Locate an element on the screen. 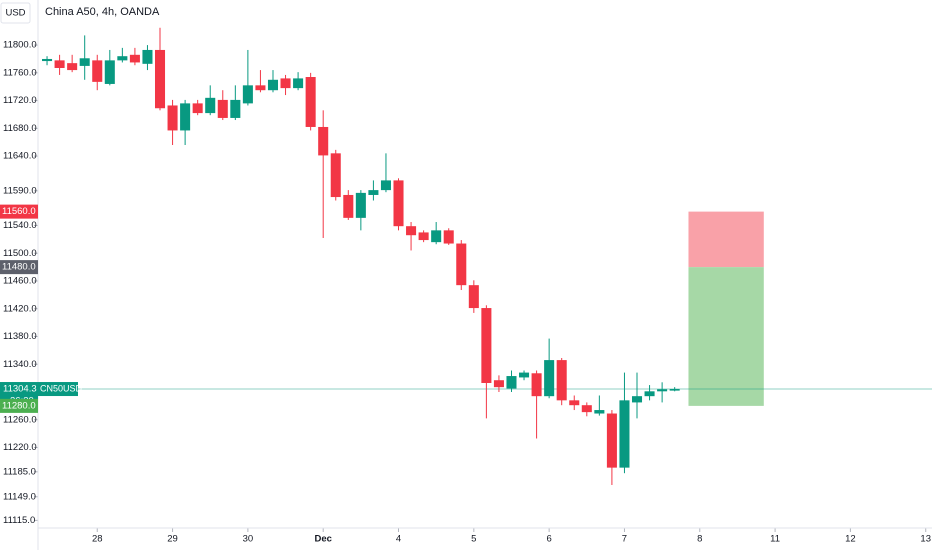 The height and width of the screenshot is (550, 932). target-badge is located at coordinates (19, 405).